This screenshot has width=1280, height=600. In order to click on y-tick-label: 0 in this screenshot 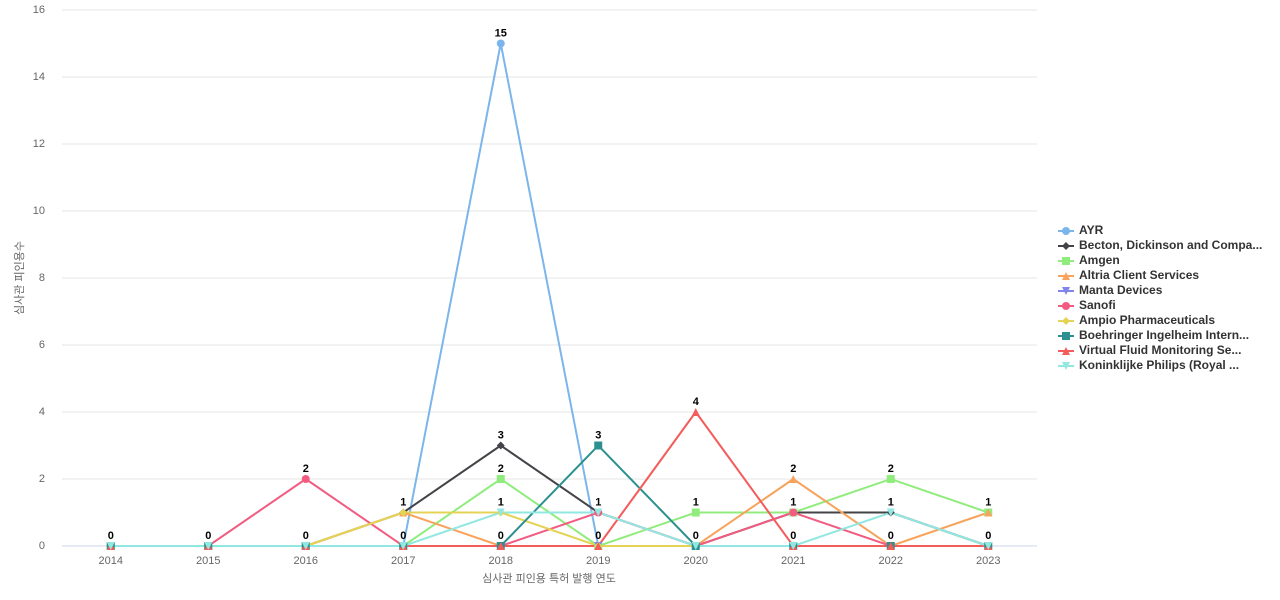, I will do `click(42, 546)`.